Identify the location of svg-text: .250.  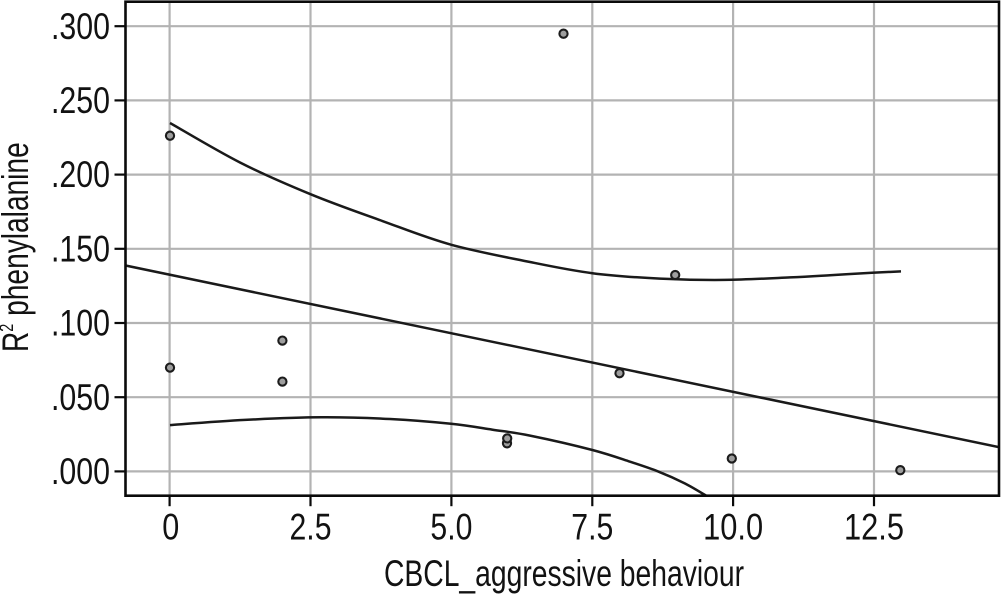
(80, 100).